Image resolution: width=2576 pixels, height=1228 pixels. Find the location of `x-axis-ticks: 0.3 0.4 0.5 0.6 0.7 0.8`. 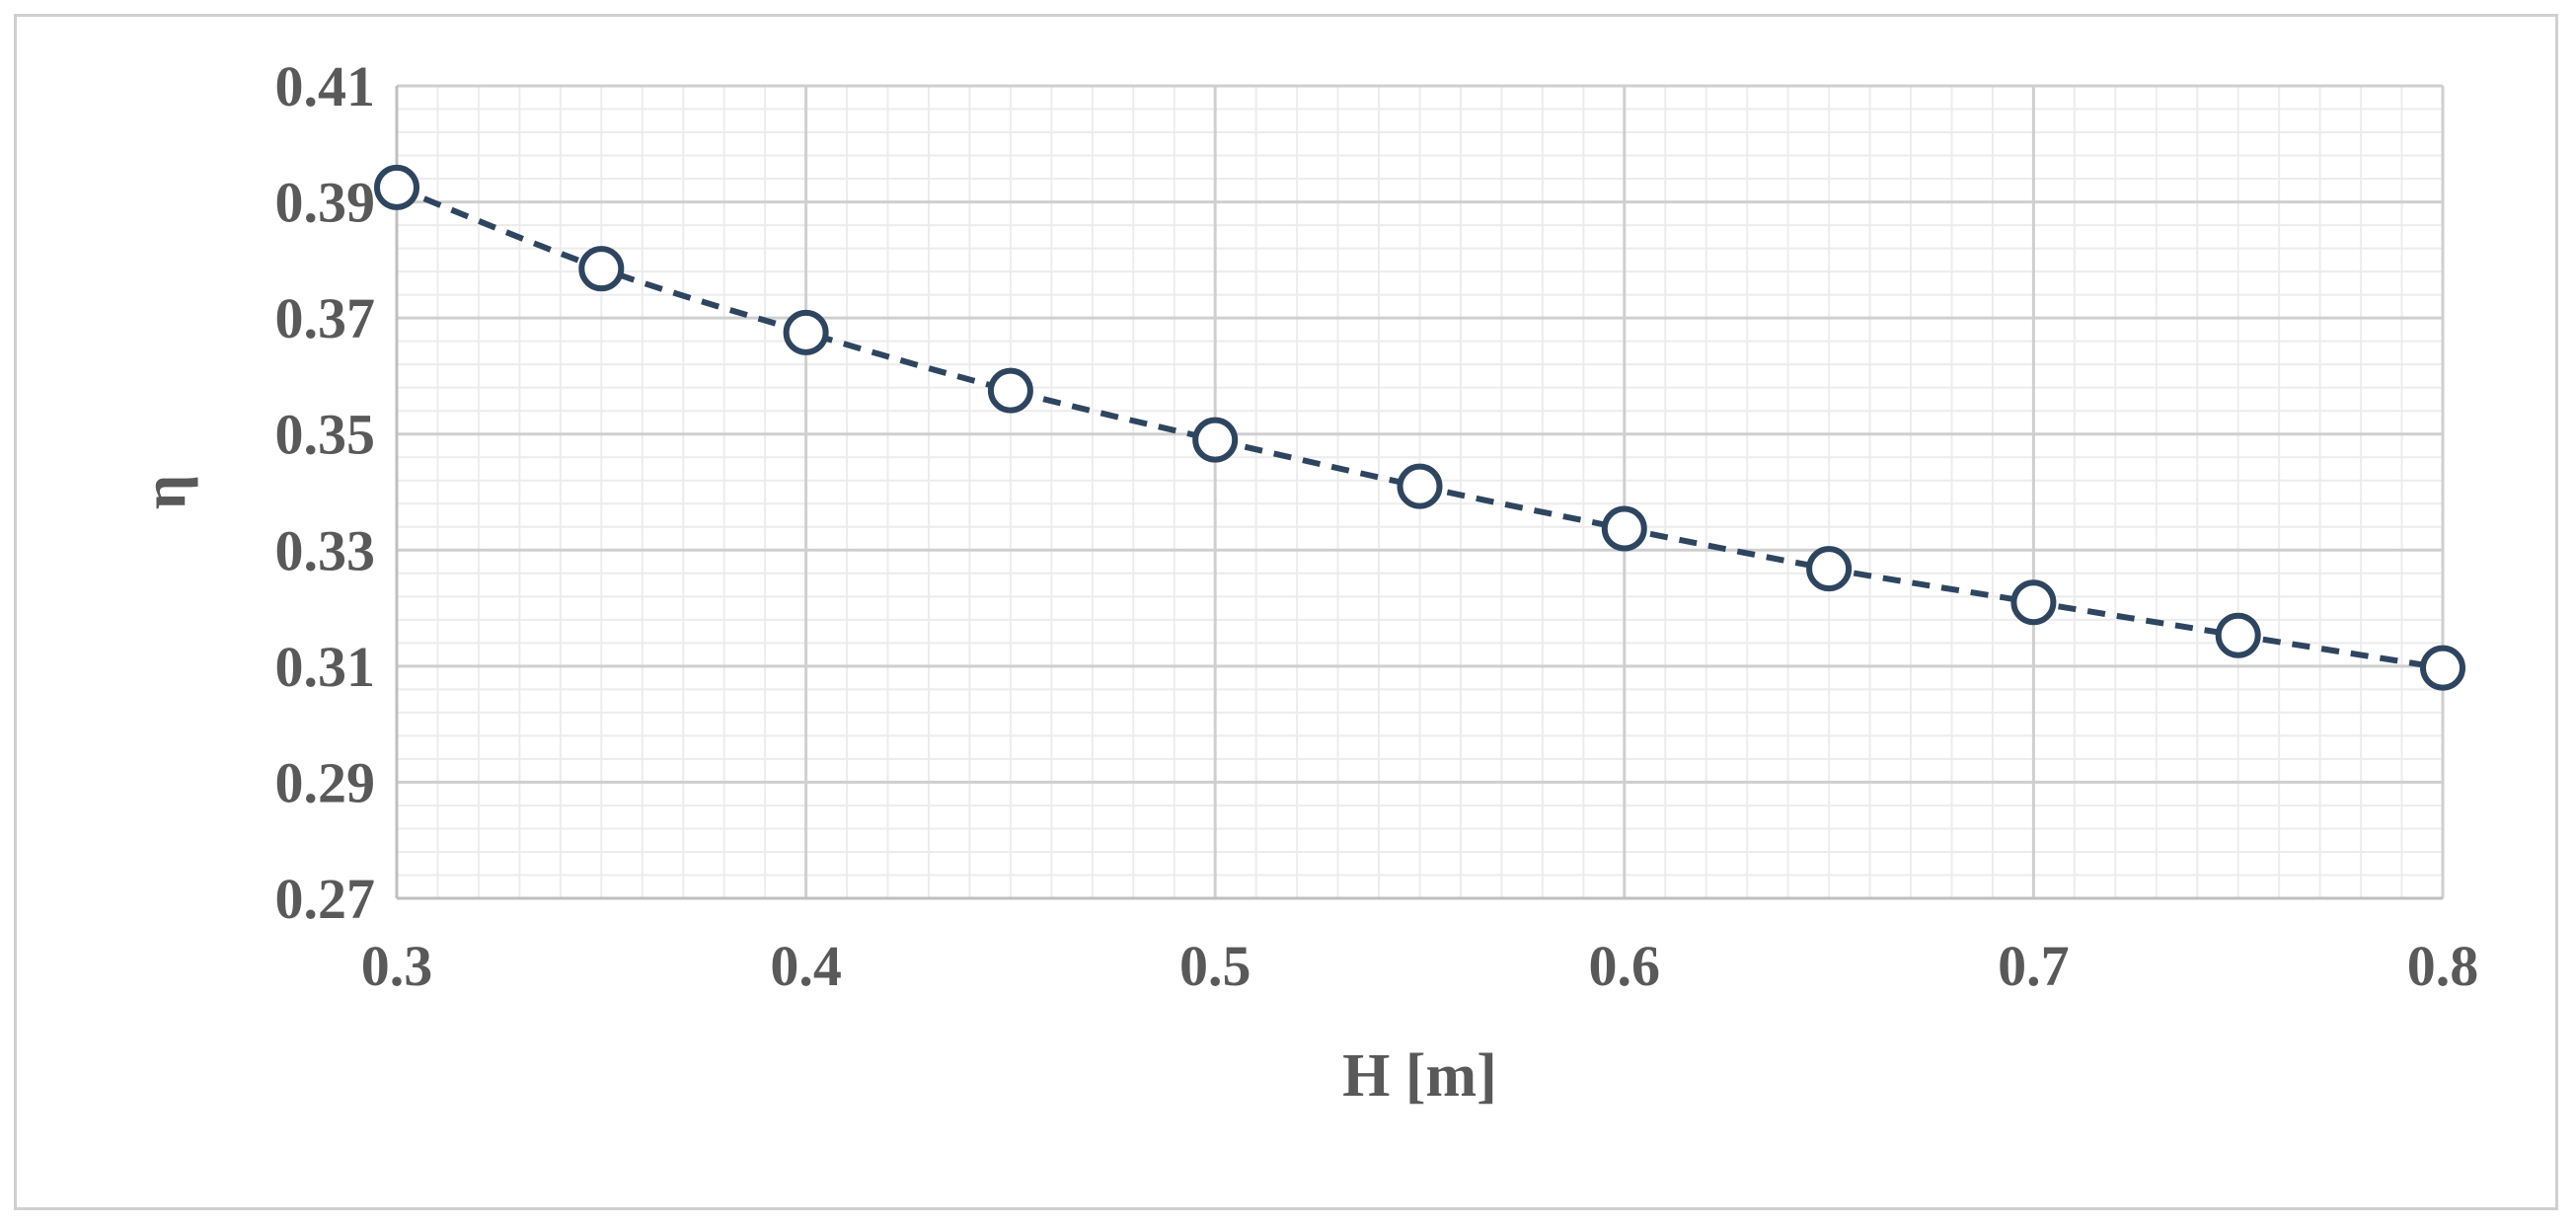

x-axis-ticks: 0.3 0.4 0.5 0.6 0.7 0.8 is located at coordinates (1420, 966).